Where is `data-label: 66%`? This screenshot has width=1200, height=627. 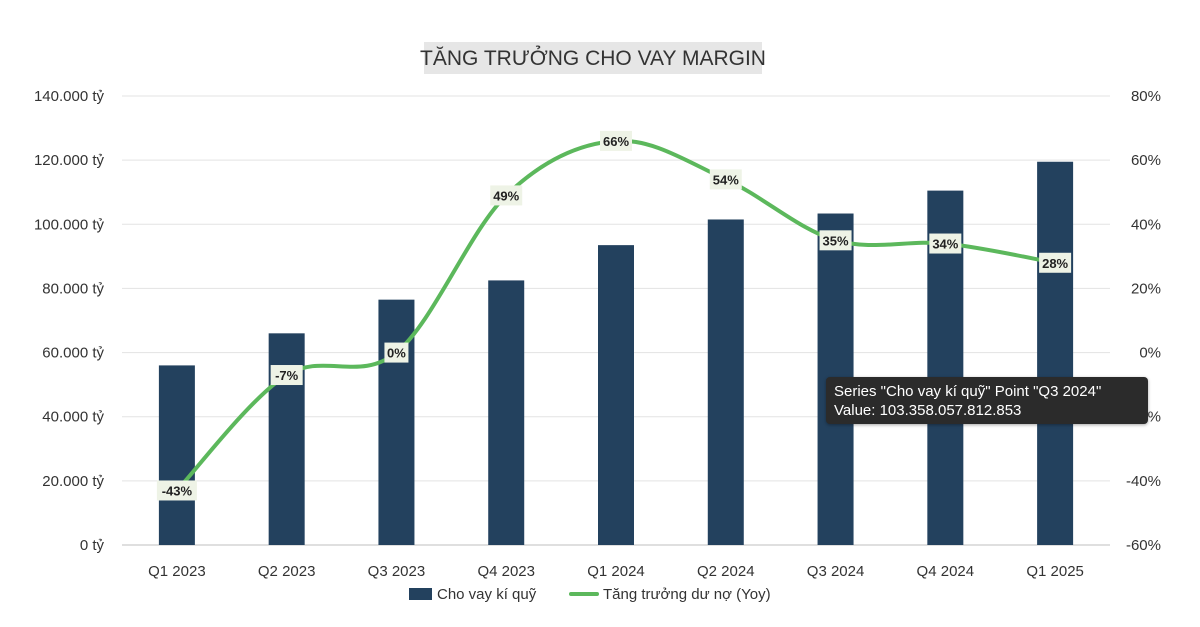 data-label: 66% is located at coordinates (616, 141).